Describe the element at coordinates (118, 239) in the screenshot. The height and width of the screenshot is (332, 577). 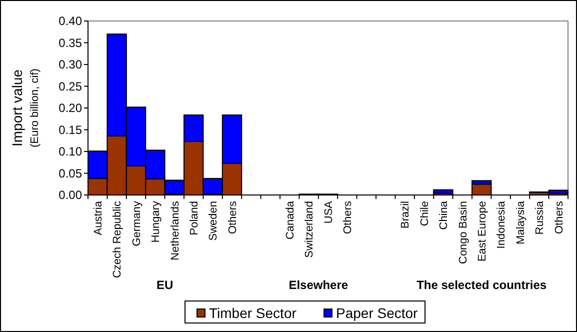
I see `x-tick-label: Czech Republic` at that location.